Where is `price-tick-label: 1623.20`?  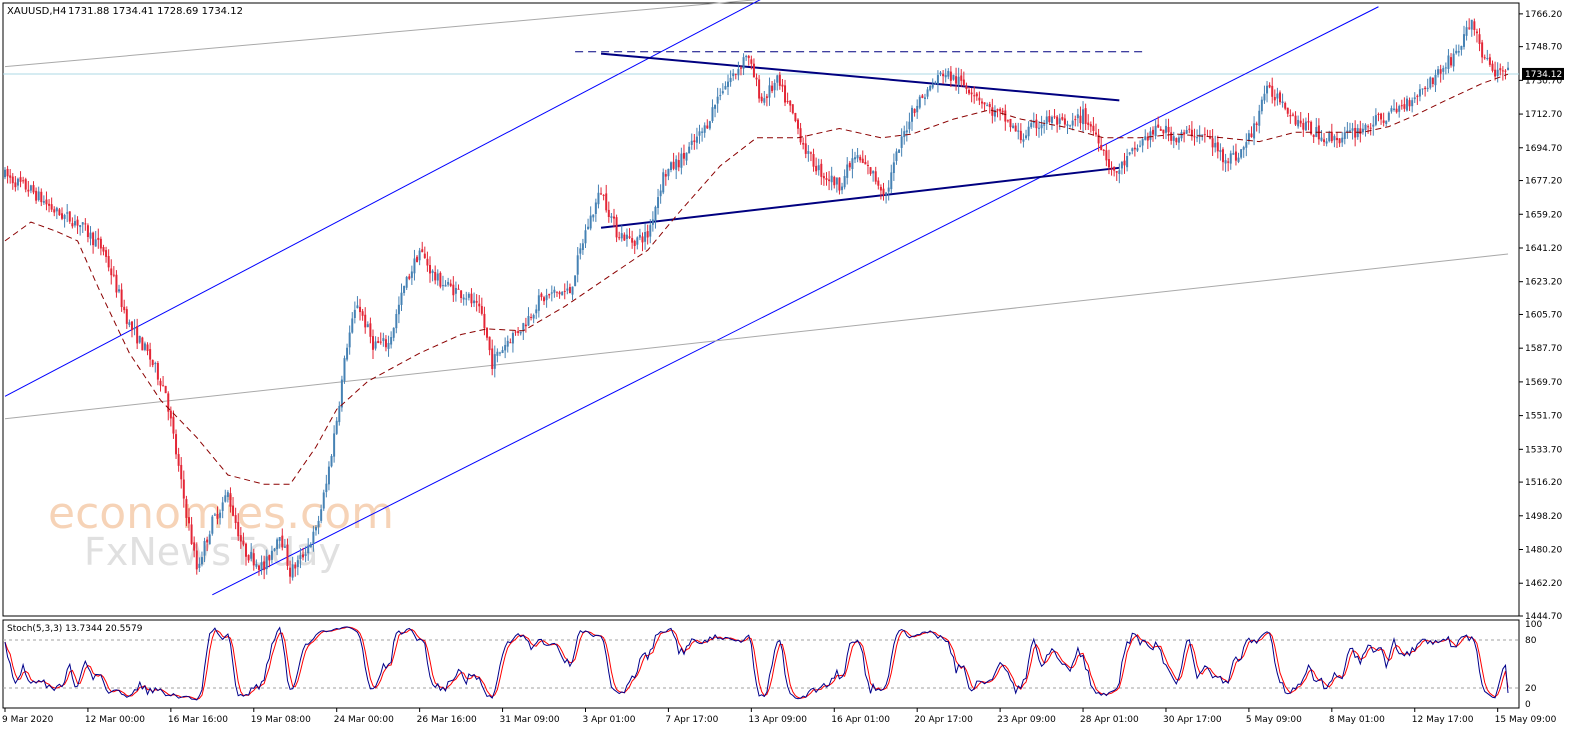
price-tick-label: 1623.20 is located at coordinates (1543, 283).